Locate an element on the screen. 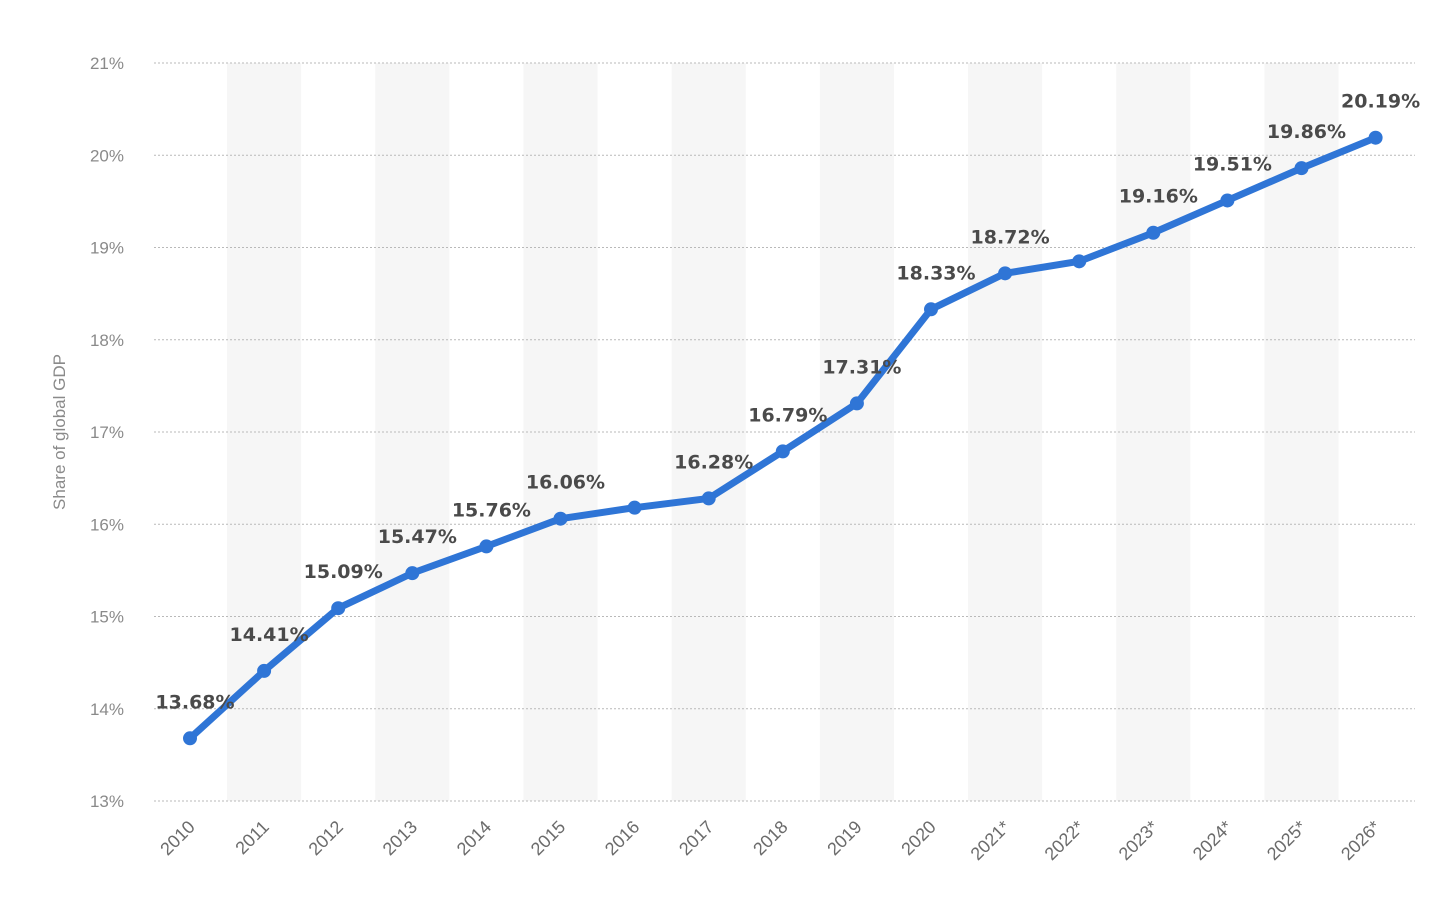  x-tick-label: 2023* is located at coordinates (1138, 840).